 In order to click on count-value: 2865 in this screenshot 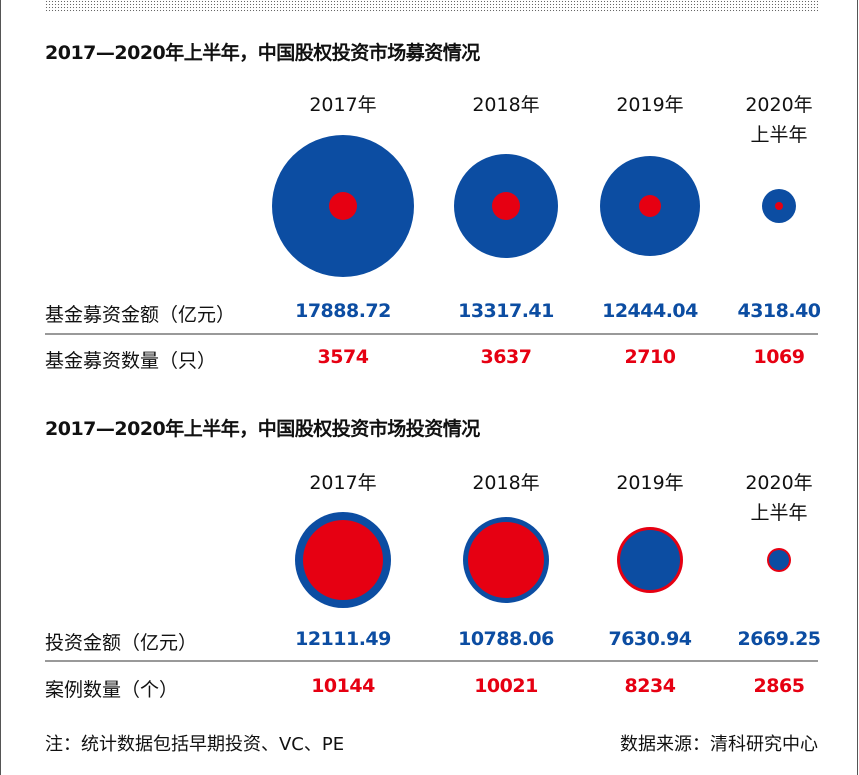, I will do `click(779, 686)`.